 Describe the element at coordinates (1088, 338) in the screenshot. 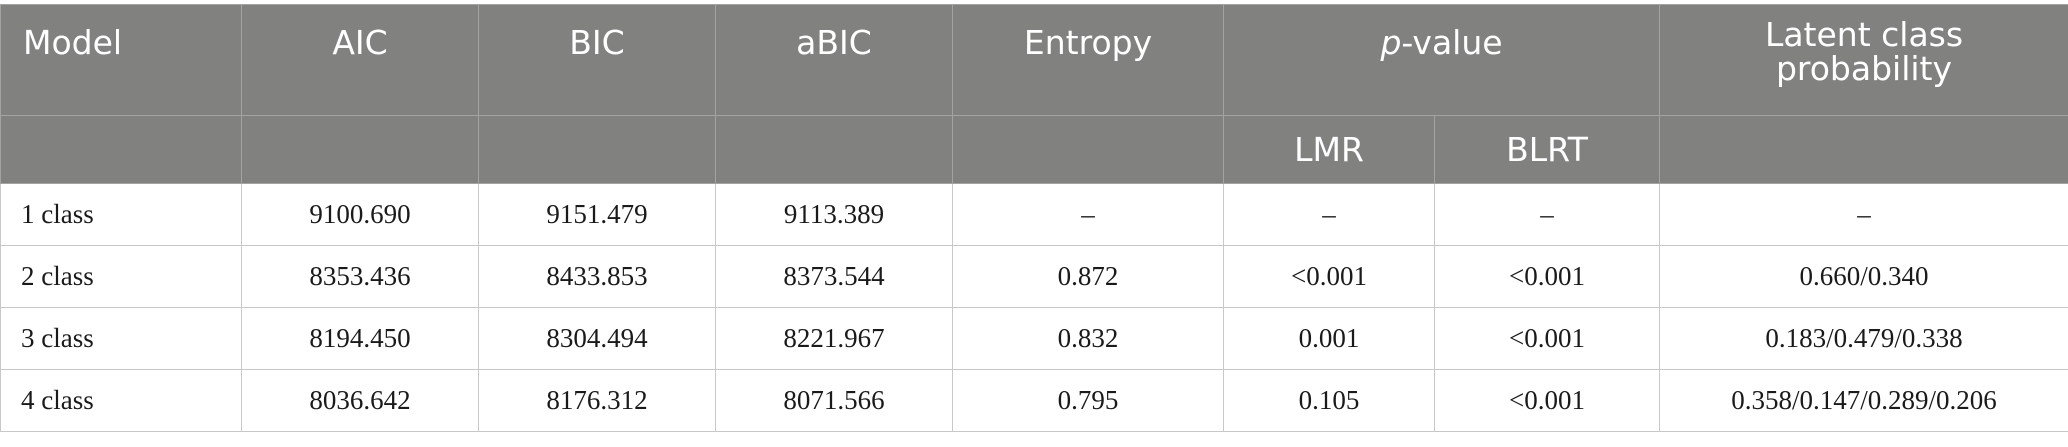

I see `cell-entropy: 0.832` at that location.